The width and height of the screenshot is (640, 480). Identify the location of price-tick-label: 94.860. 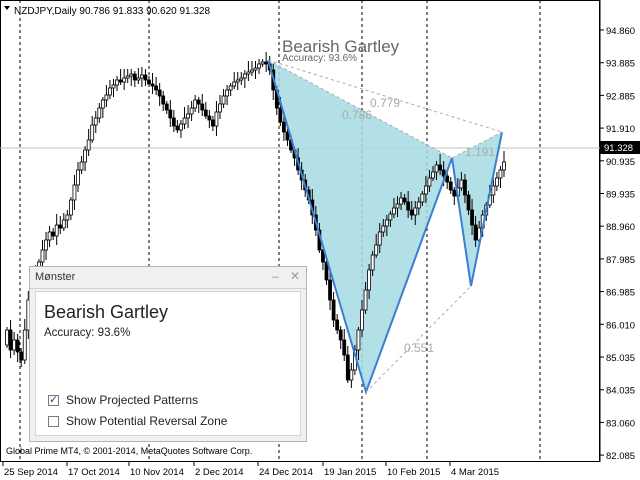
(620, 31).